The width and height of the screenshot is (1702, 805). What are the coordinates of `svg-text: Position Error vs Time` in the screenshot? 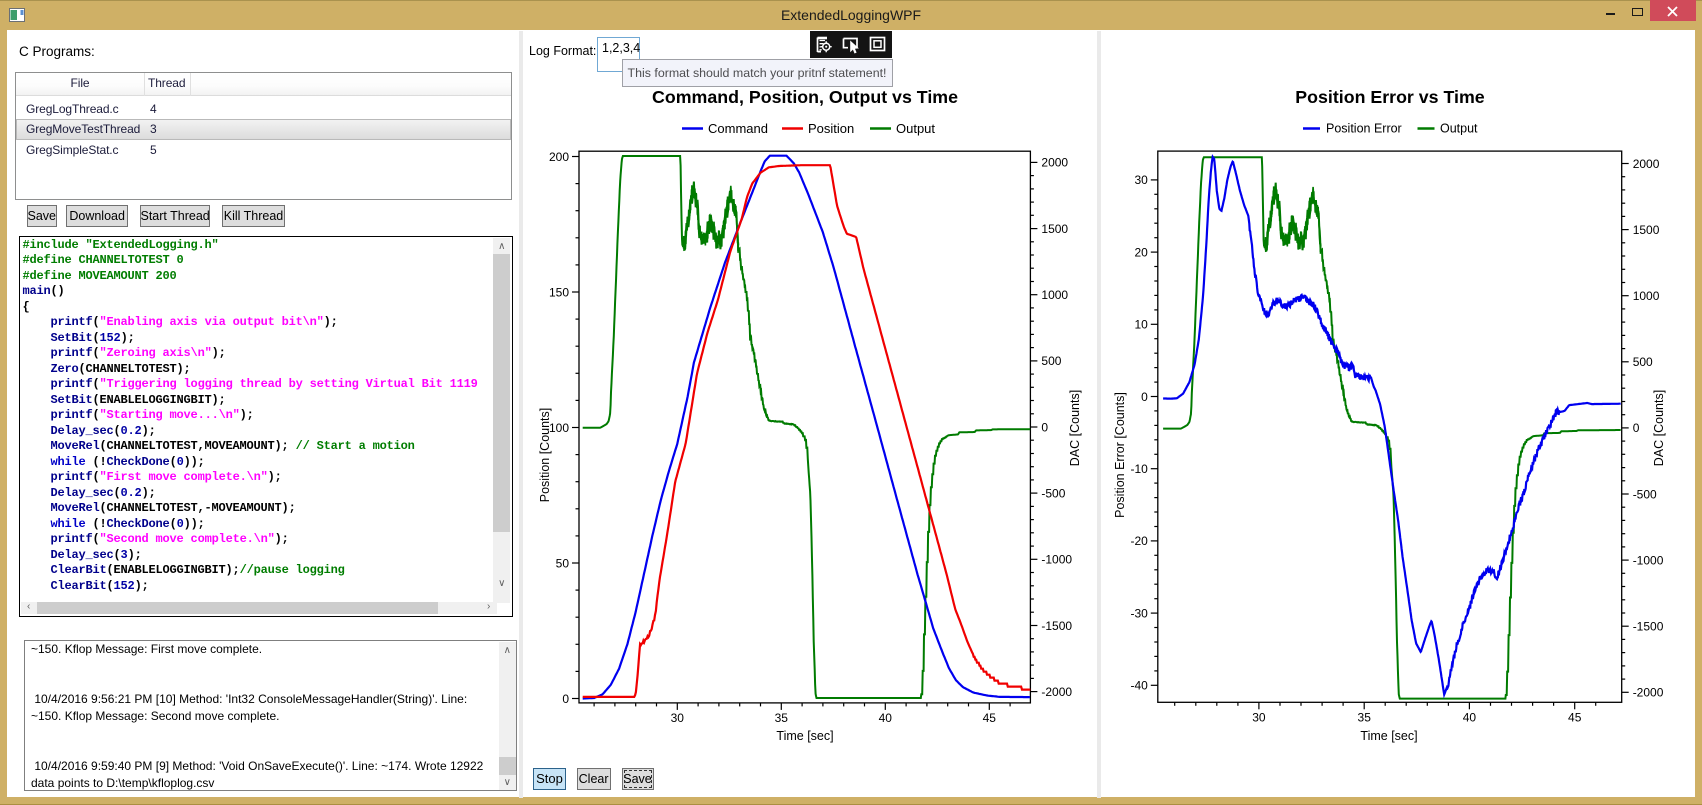 It's located at (1390, 97).